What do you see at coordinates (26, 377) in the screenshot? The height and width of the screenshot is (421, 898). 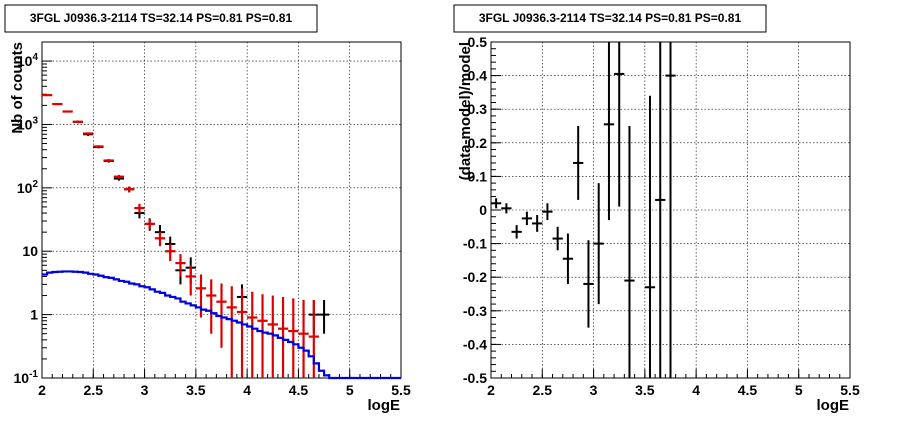 I see `y-tick-label: 10⁻¹` at bounding box center [26, 377].